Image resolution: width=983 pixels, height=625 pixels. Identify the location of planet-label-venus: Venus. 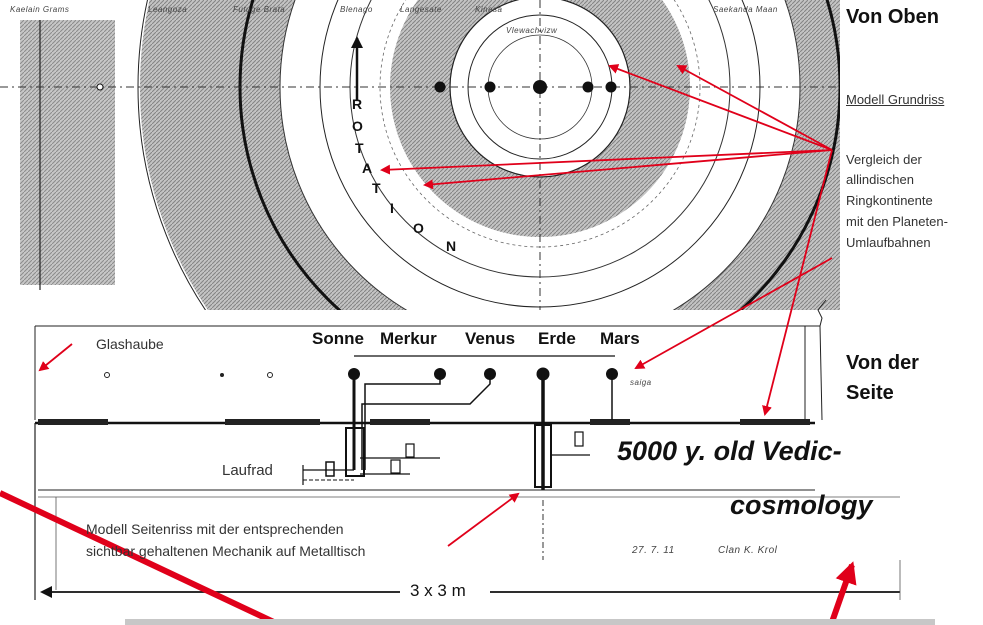
(490, 339).